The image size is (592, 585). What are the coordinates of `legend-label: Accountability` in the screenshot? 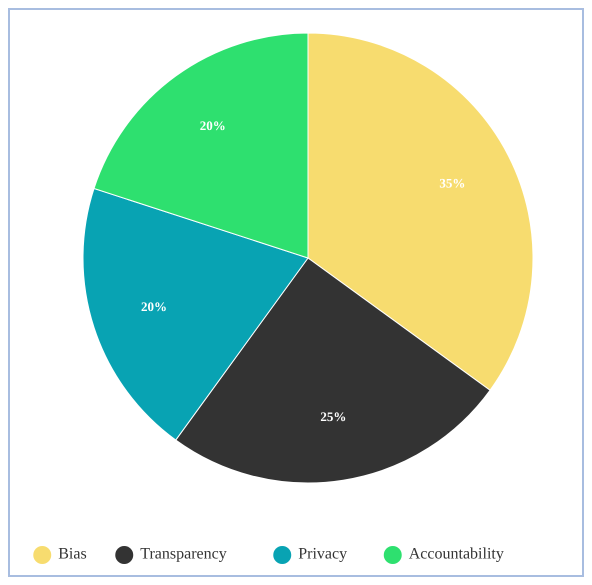 It's located at (456, 554).